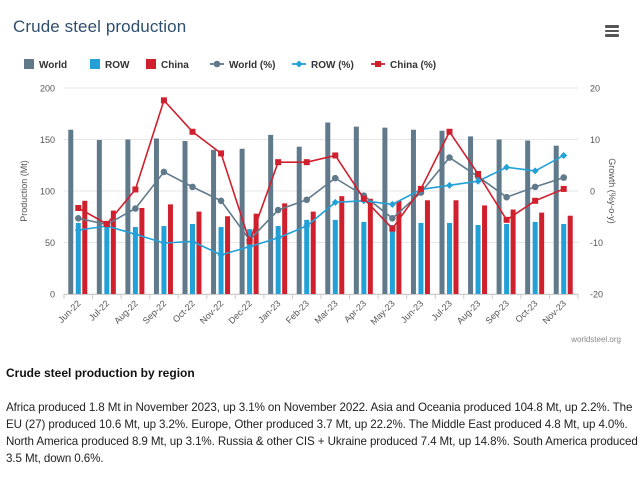 This screenshot has height=493, width=643. What do you see at coordinates (100, 373) in the screenshot?
I see `region-section-heading: Crude steel production by region` at bounding box center [100, 373].